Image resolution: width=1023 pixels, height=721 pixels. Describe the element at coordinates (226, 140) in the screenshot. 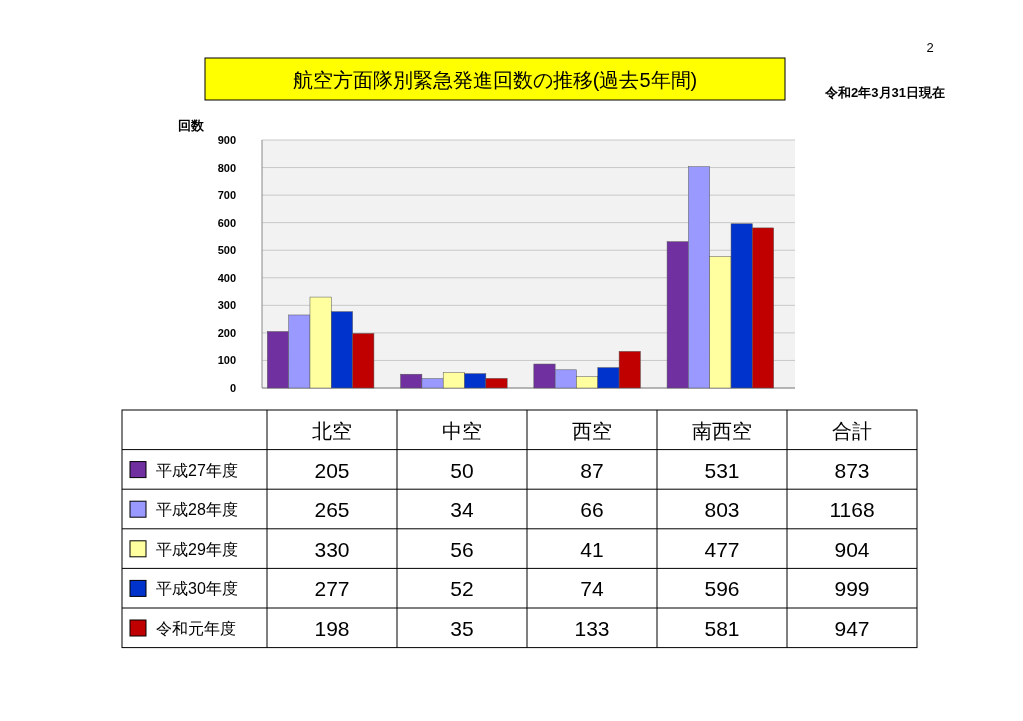

I see `y-tick-label: 900` at that location.